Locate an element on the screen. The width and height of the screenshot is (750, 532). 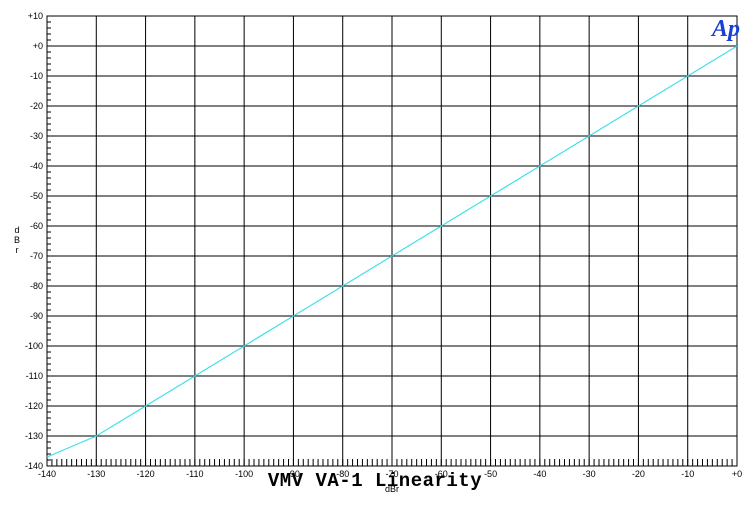
y-tick-label: -80 is located at coordinates (36, 286).